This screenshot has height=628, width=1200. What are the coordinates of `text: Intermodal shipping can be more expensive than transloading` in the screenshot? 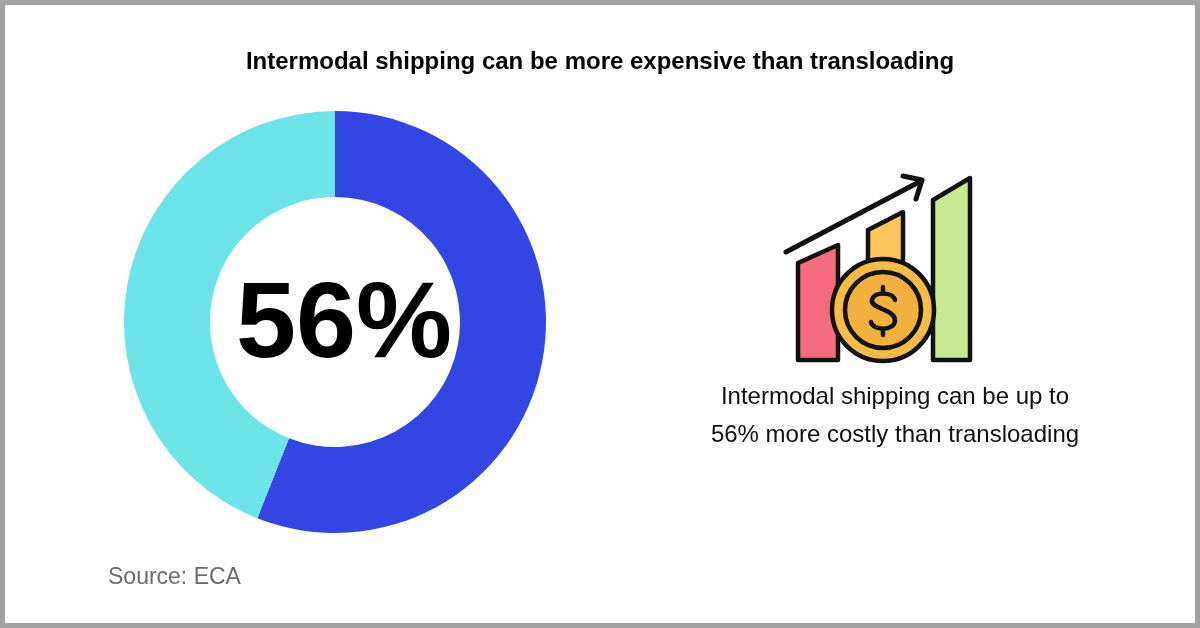 It's located at (600, 60).